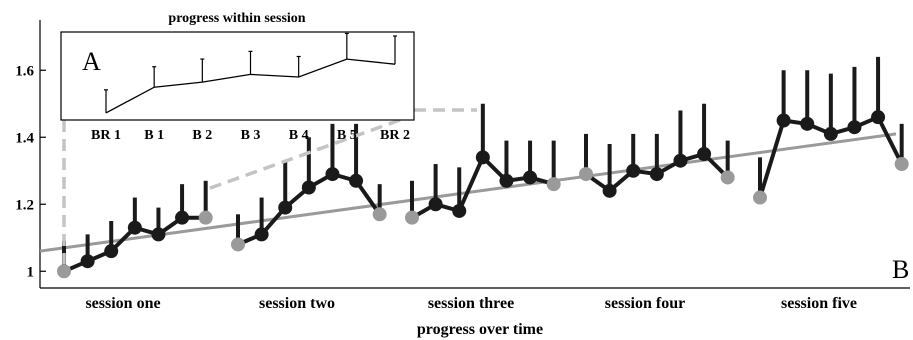 The height and width of the screenshot is (340, 913). I want to click on y-tick-label: 1.2, so click(24, 205).